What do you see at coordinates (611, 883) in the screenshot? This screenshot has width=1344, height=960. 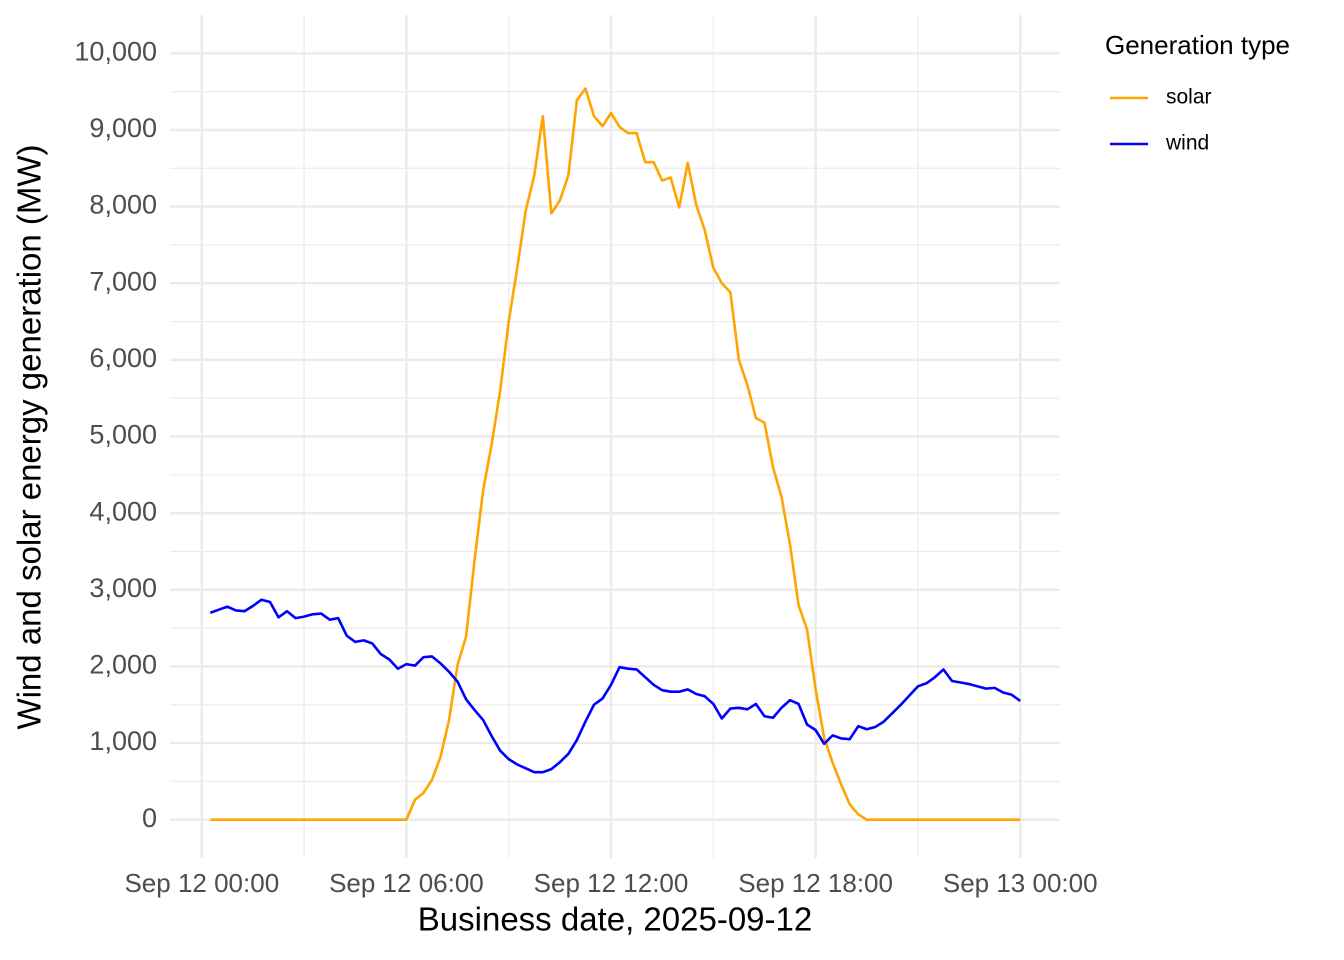 I see `x-tick-label: Sep 12 12:00` at bounding box center [611, 883].